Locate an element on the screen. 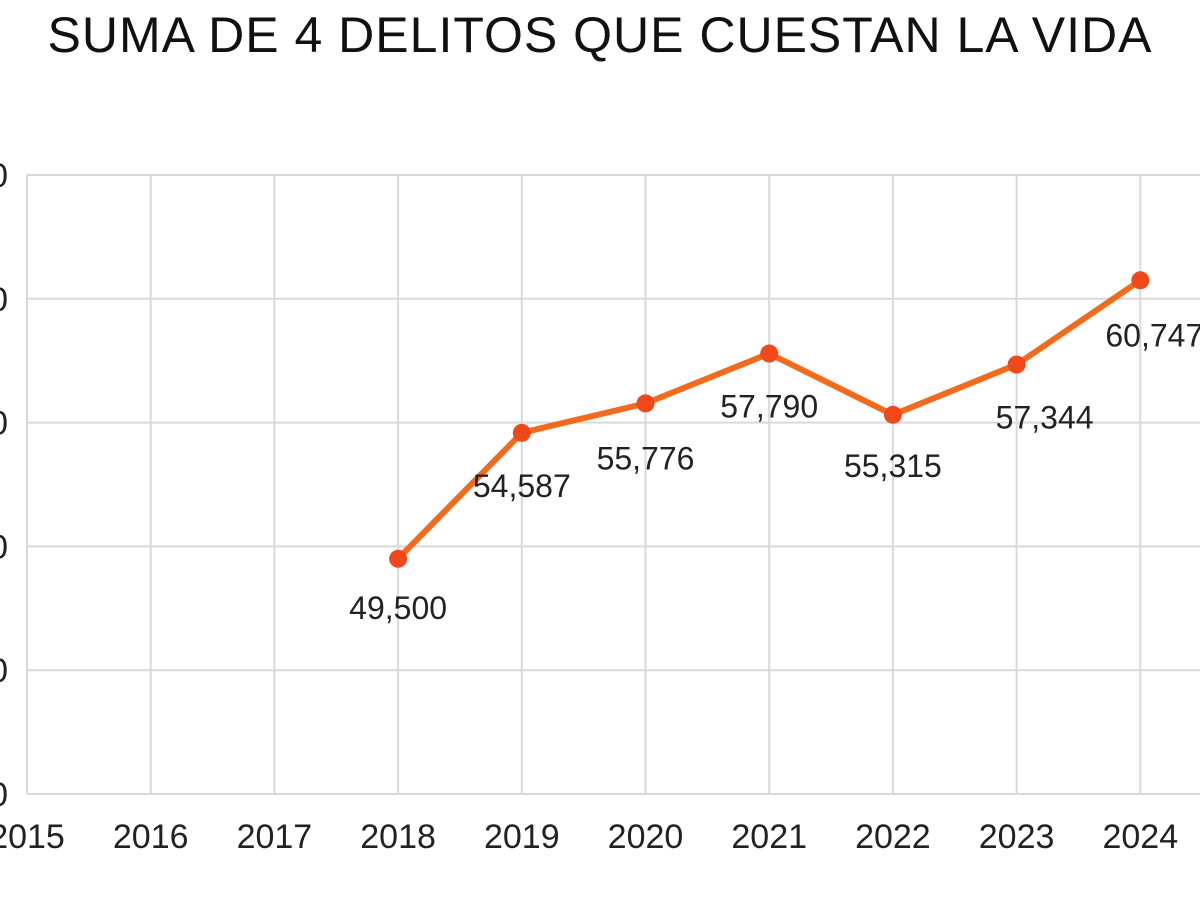  x-tick-label: 2016 is located at coordinates (151, 837).